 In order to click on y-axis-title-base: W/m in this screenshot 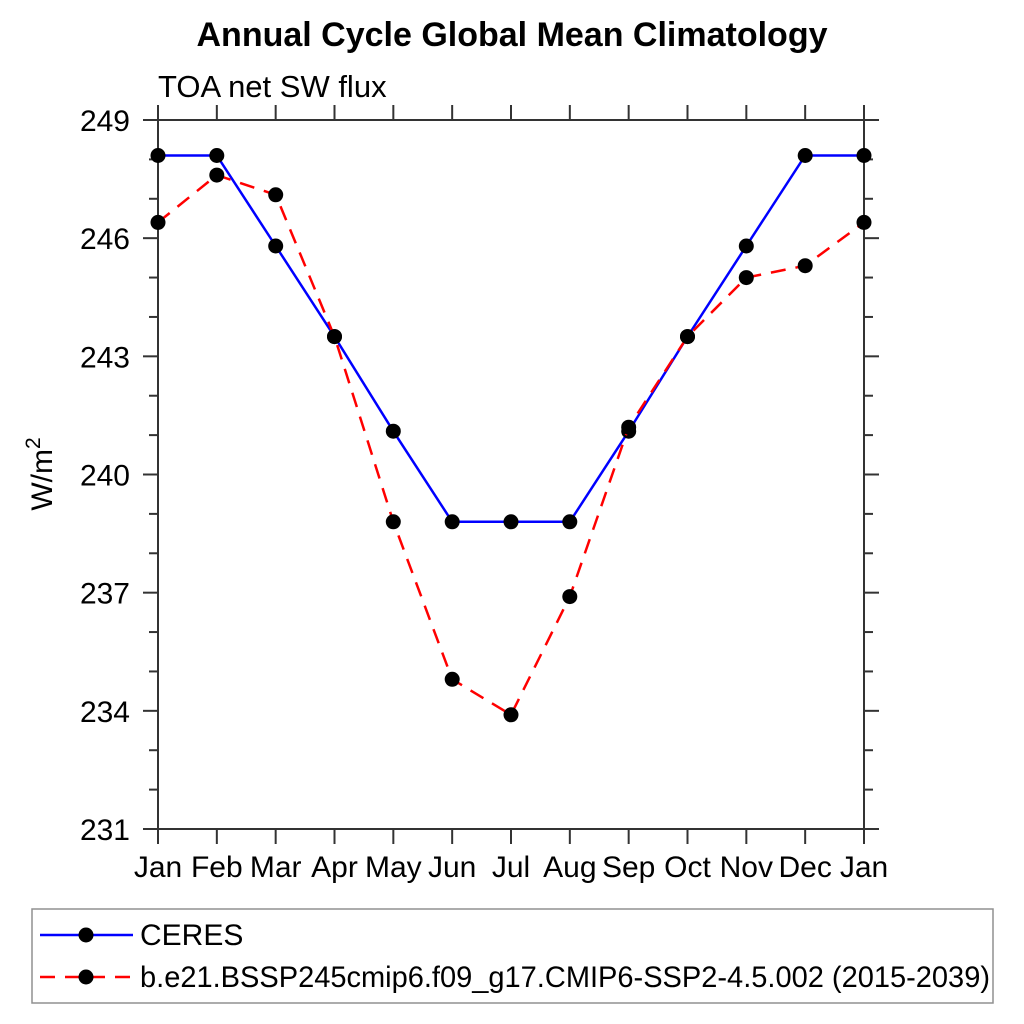, I will do `click(42, 480)`.